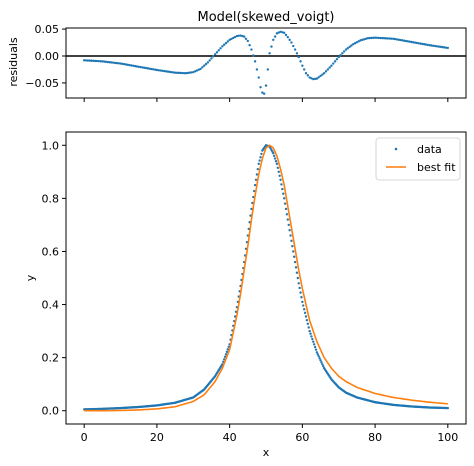 The width and height of the screenshot is (474, 466). I want to click on legend: data best fit, so click(418, 159).